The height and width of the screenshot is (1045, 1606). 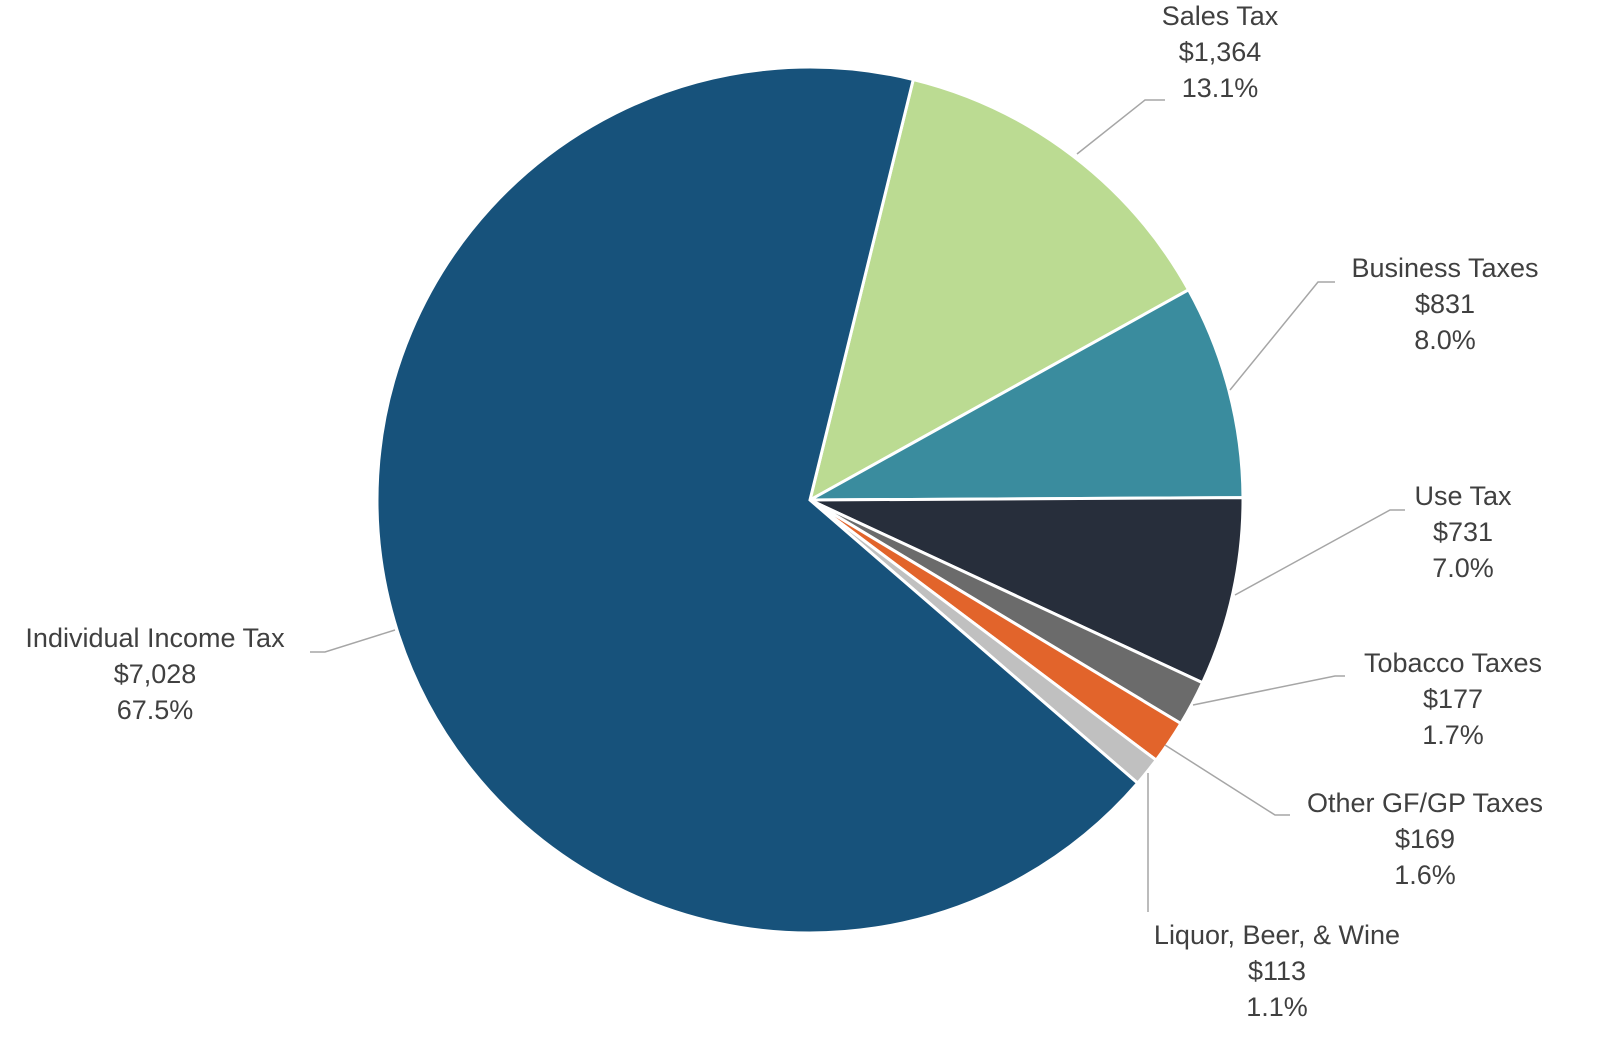 What do you see at coordinates (1444, 268) in the screenshot?
I see `slice-label: Business Taxes` at bounding box center [1444, 268].